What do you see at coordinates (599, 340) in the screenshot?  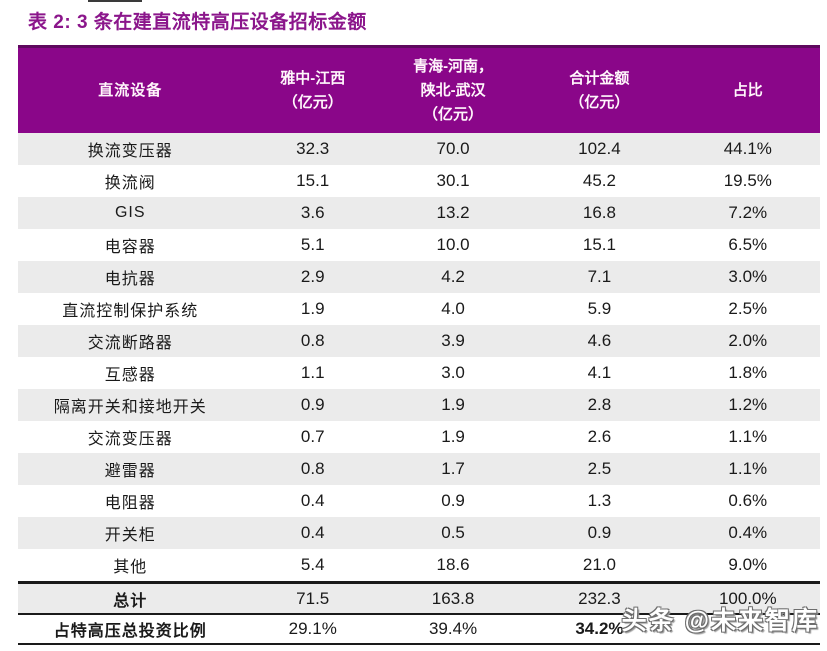 I see `value-cell: 4.6` at bounding box center [599, 340].